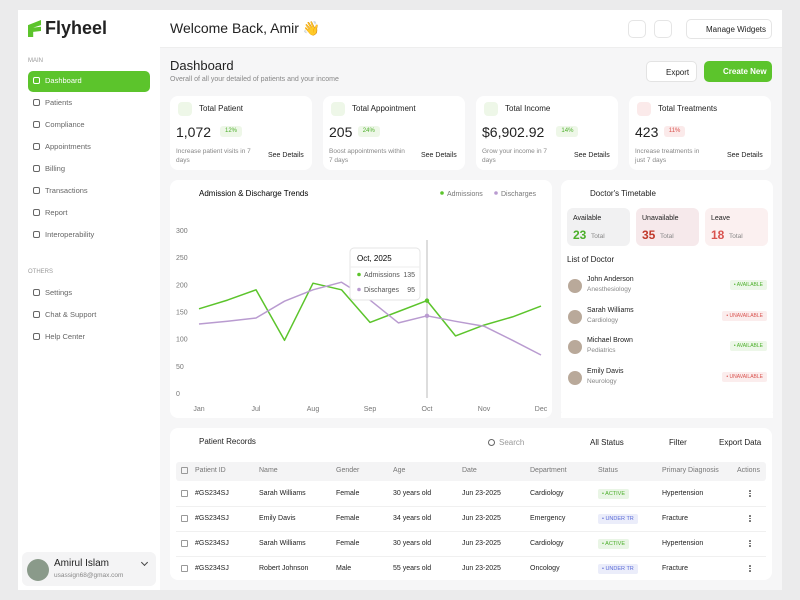 This screenshot has width=800, height=600. What do you see at coordinates (68, 146) in the screenshot?
I see `nav-item: Appointments` at bounding box center [68, 146].